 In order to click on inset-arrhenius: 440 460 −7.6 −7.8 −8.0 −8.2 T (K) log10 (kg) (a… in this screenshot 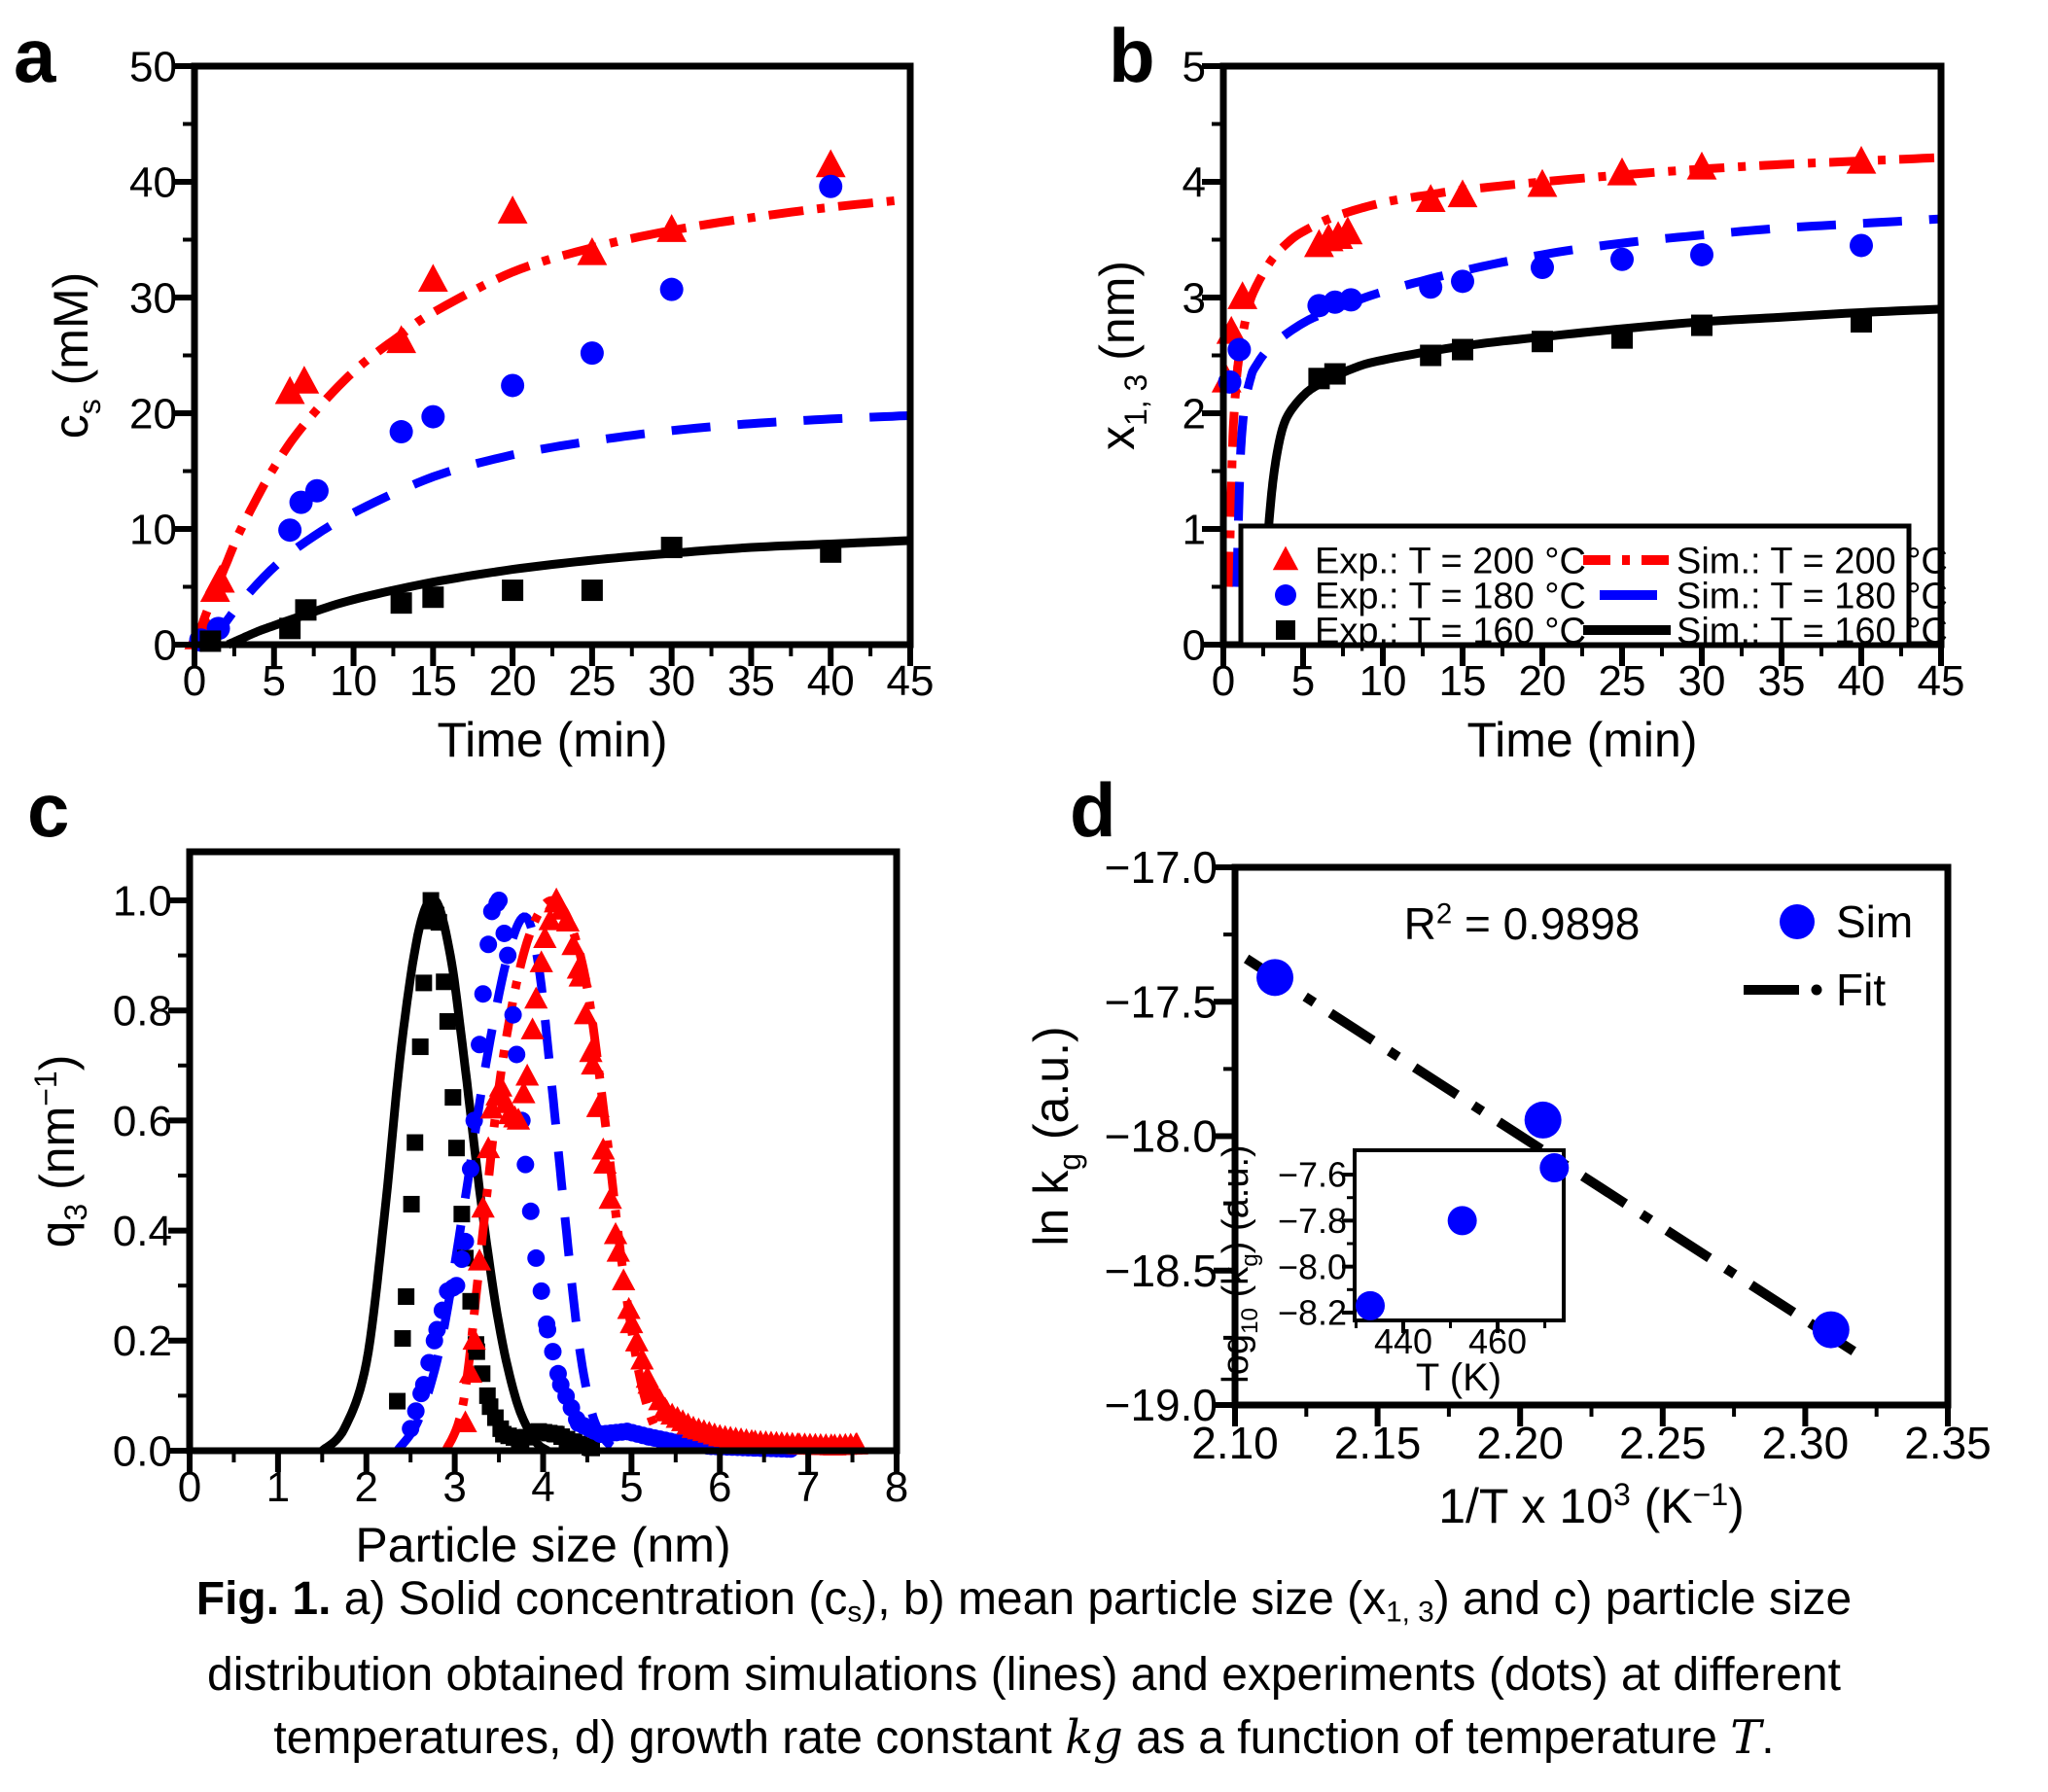, I will do `click(1393, 1271)`.